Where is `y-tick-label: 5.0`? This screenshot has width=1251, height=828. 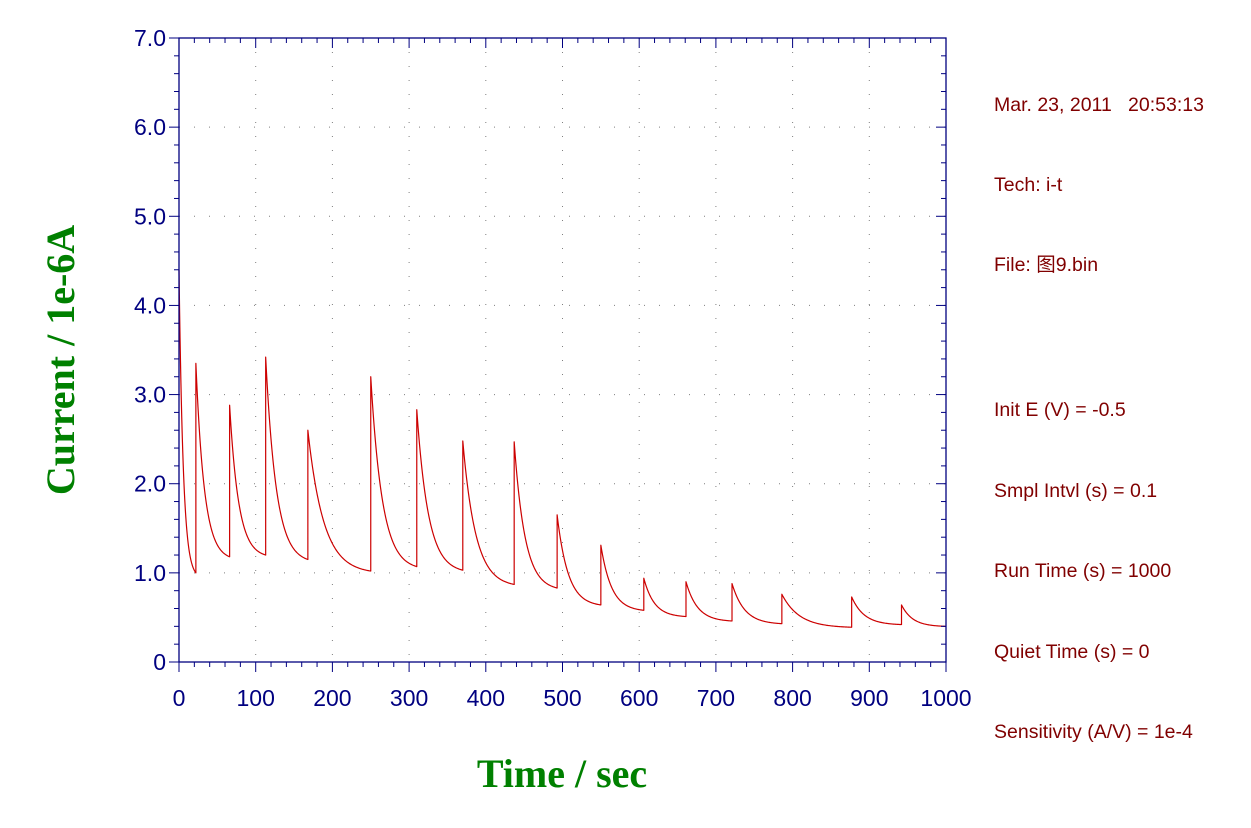 y-tick-label: 5.0 is located at coordinates (150, 216).